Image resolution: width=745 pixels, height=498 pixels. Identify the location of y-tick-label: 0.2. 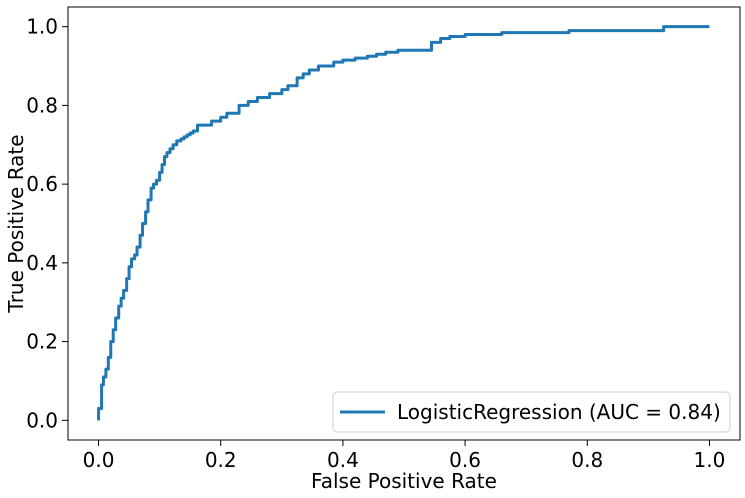
(42, 342).